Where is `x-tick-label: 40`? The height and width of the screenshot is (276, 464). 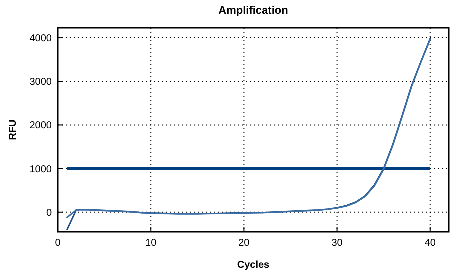
x-tick-label: 40 is located at coordinates (430, 243).